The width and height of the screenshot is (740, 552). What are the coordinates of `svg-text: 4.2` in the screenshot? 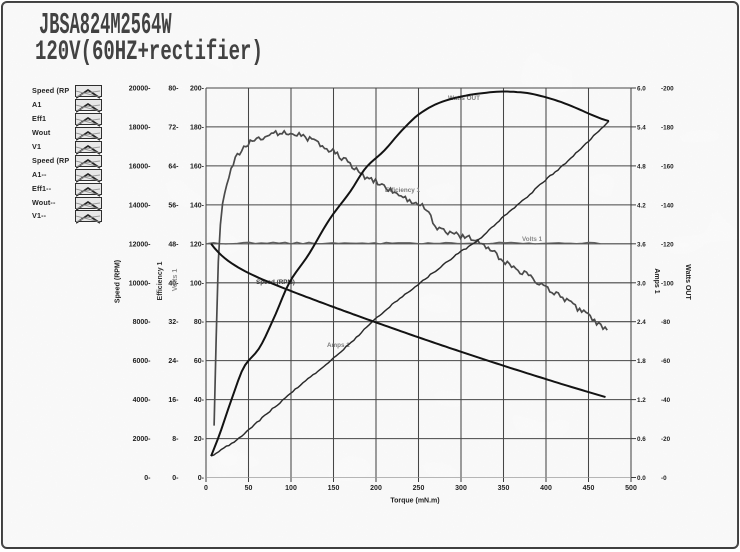 It's located at (641, 205).